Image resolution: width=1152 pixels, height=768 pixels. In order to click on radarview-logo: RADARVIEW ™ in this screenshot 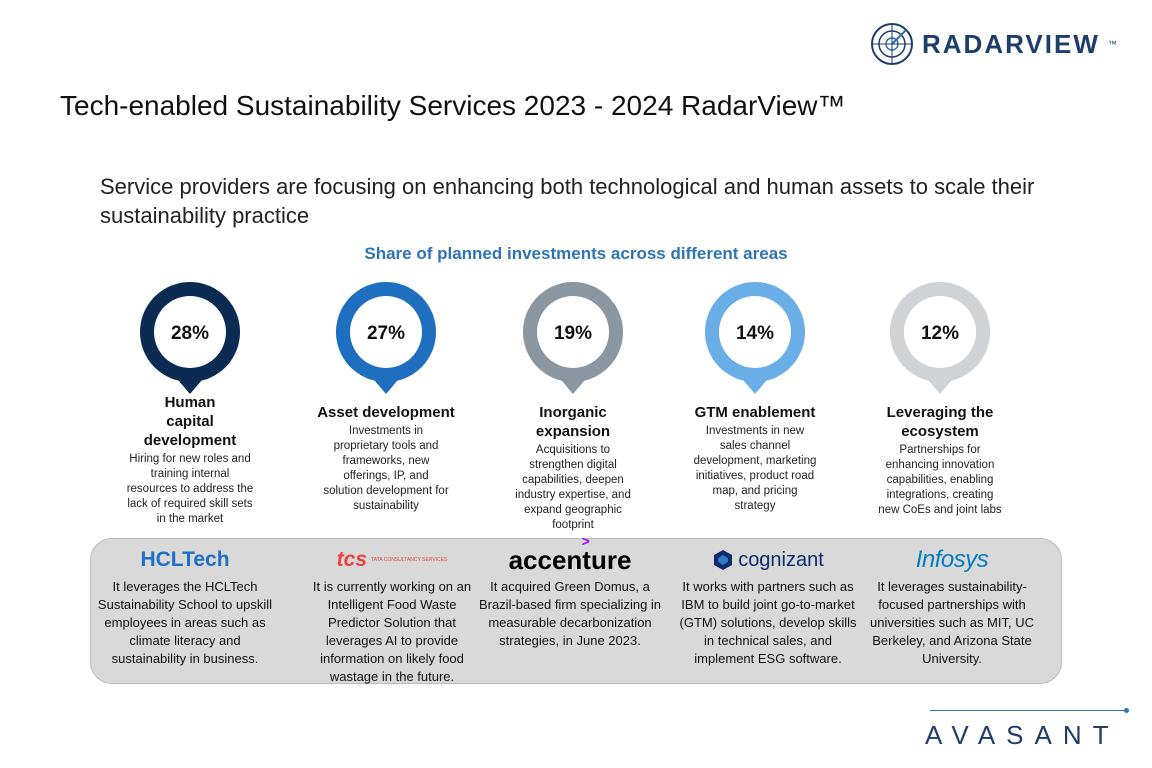, I will do `click(993, 44)`.